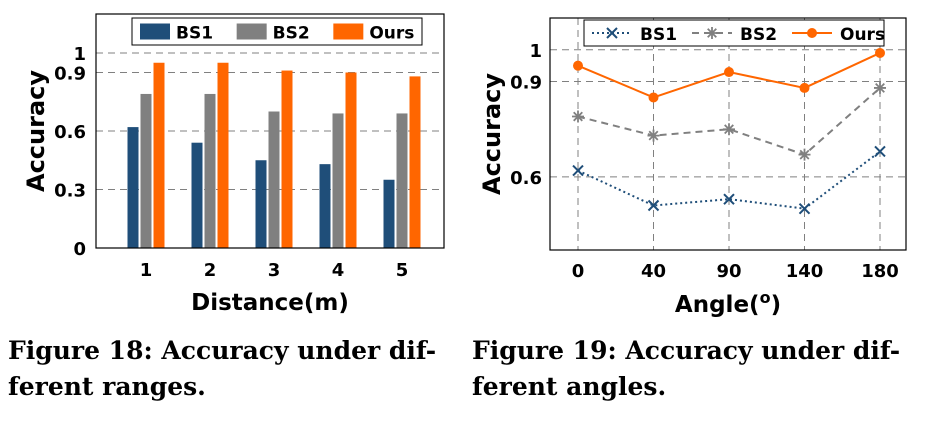 The image size is (944, 430). Describe the element at coordinates (612, 33) in the screenshot. I see `legend-marker-bs1` at that location.